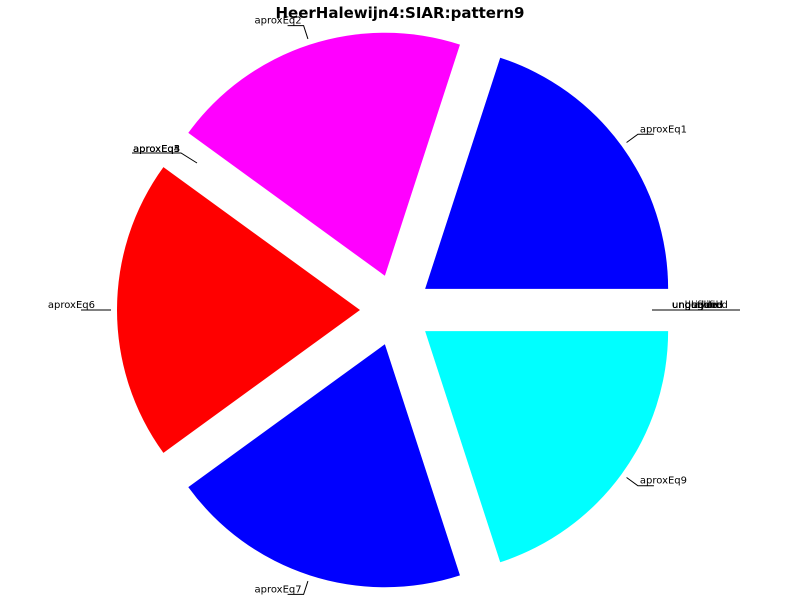 The height and width of the screenshot is (600, 800). What do you see at coordinates (239, 310) in the screenshot?
I see `pie-slice-aproxEq6` at bounding box center [239, 310].